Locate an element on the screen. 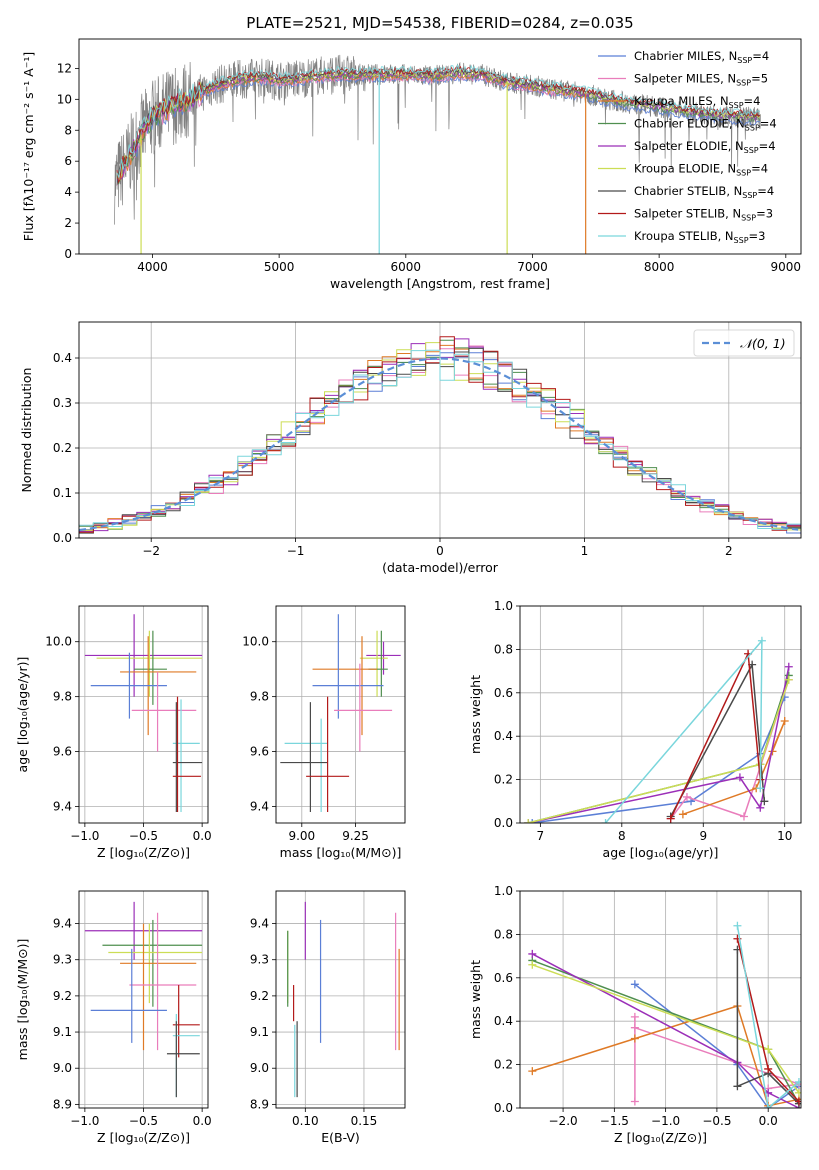 The image size is (819, 1170). legend-label: Chabrier STELIB, NSSP=4 is located at coordinates (704, 192).